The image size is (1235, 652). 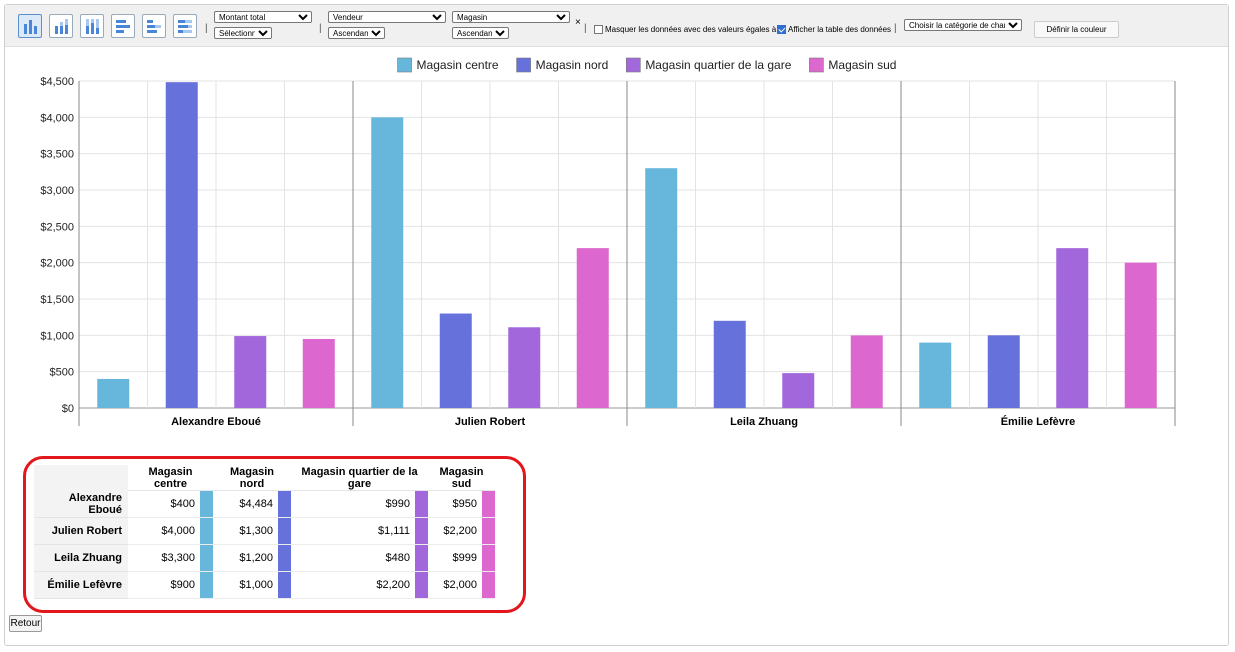 I want to click on y-tick-label: $2,000, so click(x=57, y=264).